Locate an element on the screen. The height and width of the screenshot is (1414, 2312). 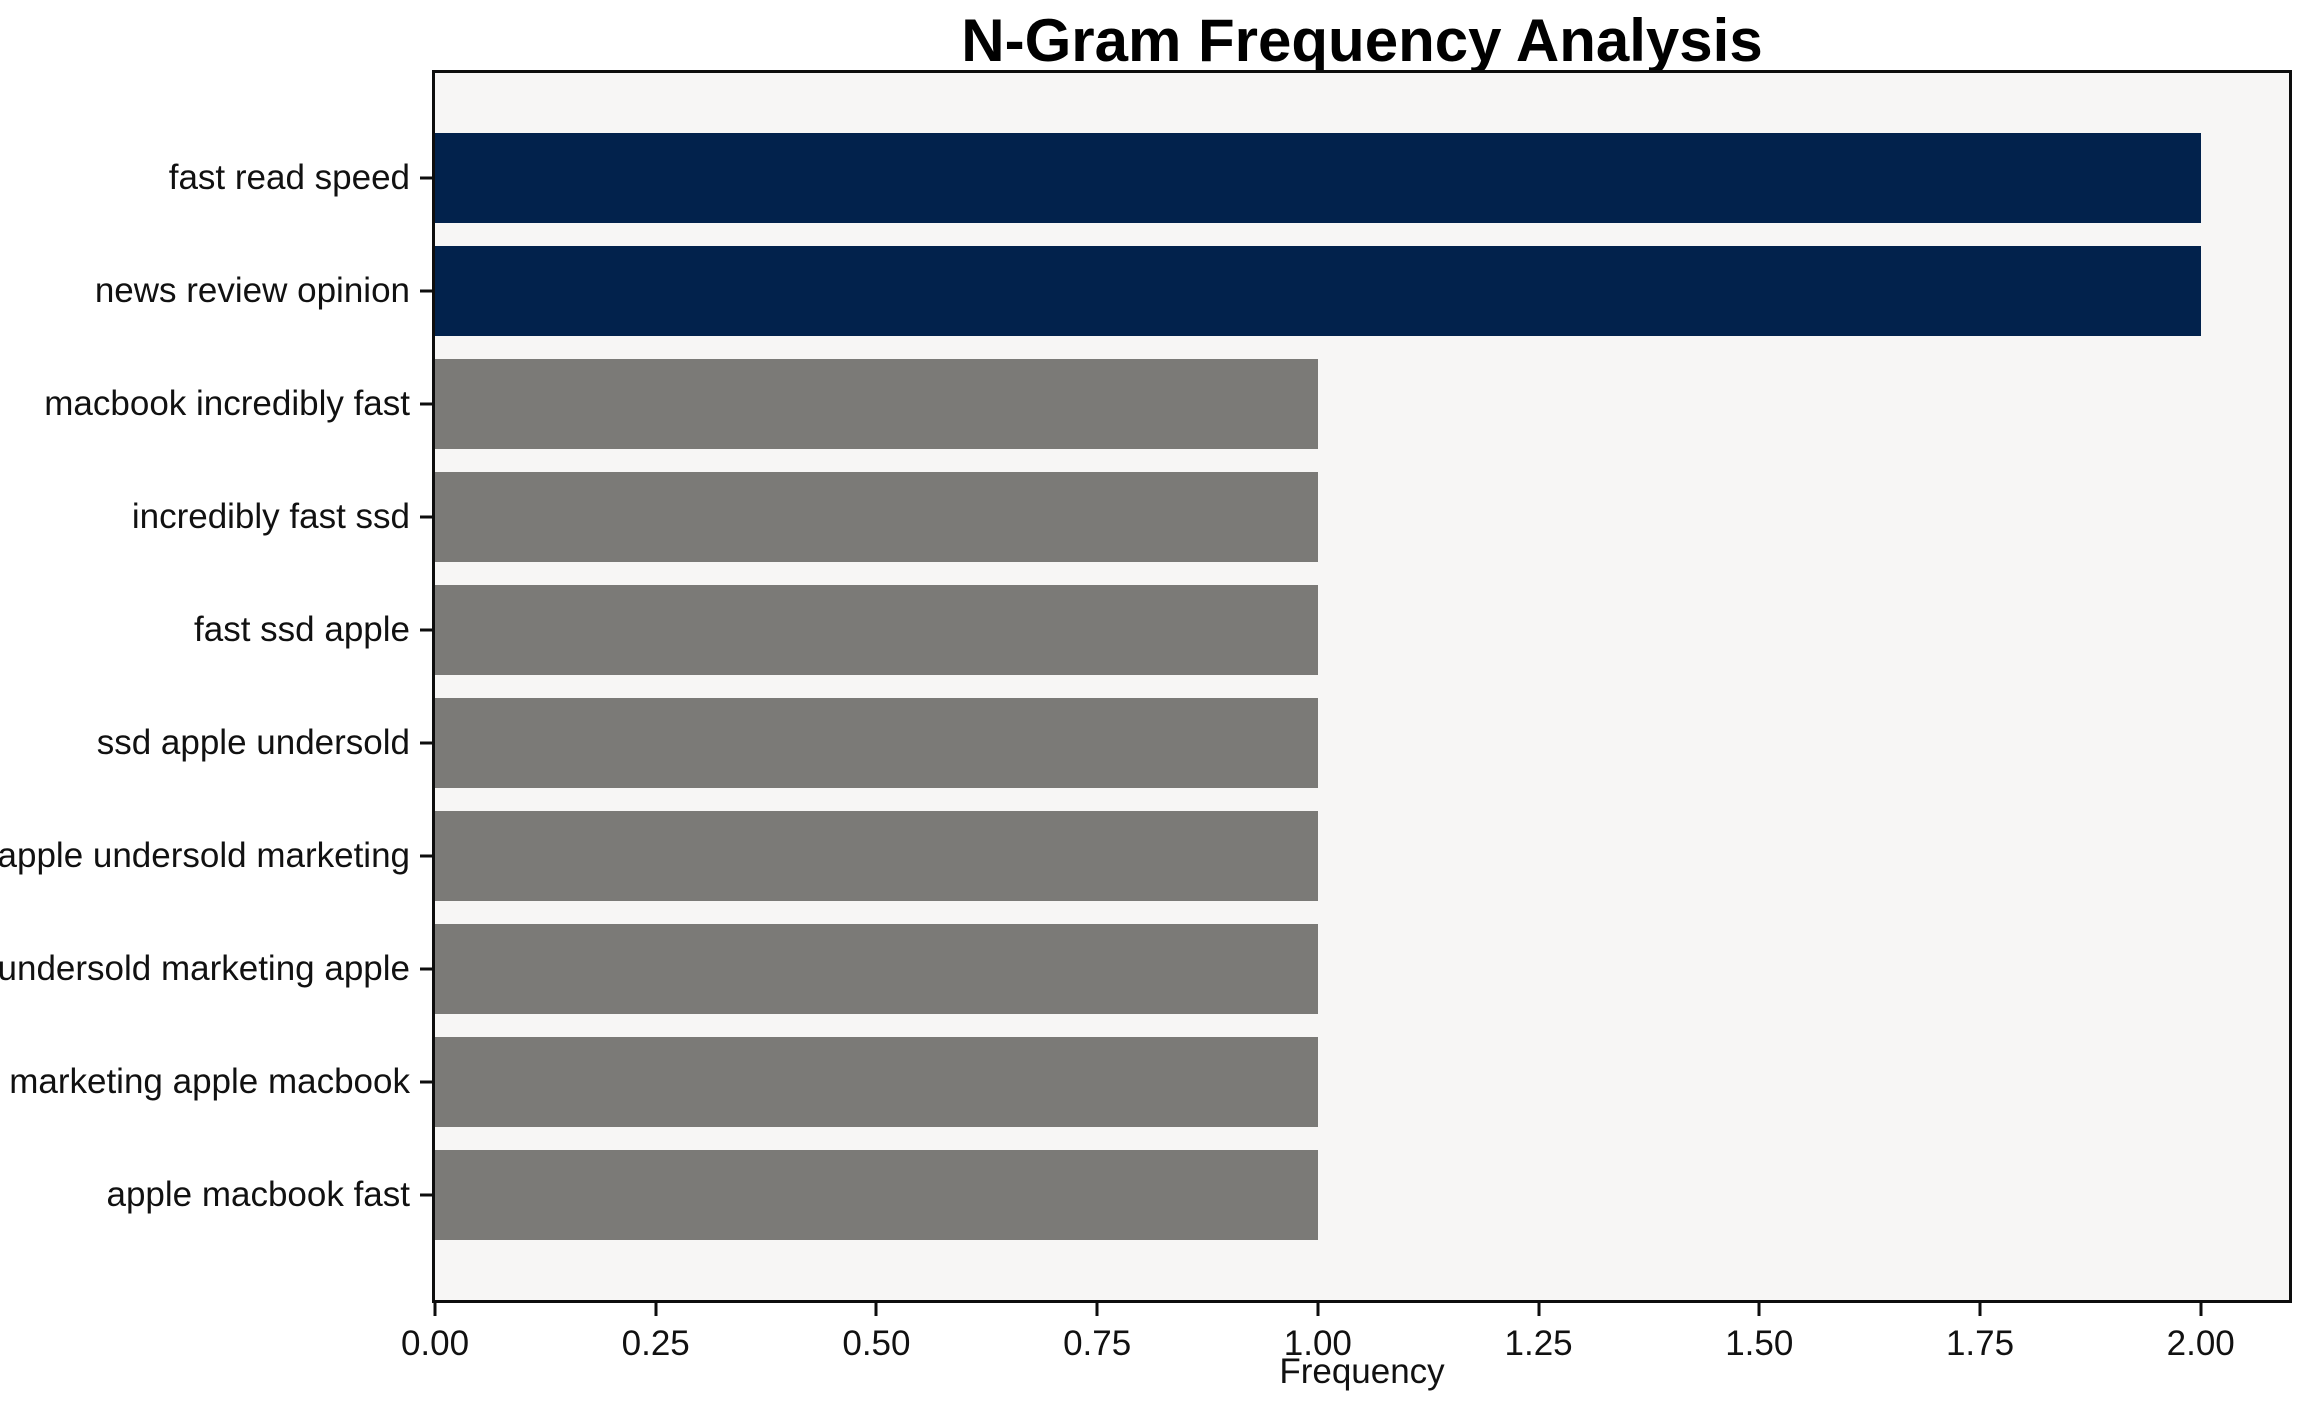
chart-title: N-Gram Frequency Analysis is located at coordinates (1362, 40).